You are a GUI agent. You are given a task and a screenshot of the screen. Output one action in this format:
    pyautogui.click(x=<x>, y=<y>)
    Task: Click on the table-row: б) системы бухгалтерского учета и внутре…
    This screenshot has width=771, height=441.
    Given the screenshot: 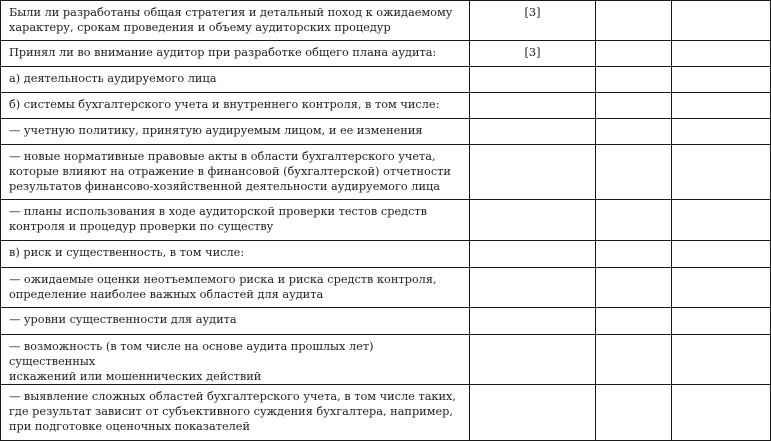 What is the action you would take?
    pyautogui.click(x=385, y=105)
    